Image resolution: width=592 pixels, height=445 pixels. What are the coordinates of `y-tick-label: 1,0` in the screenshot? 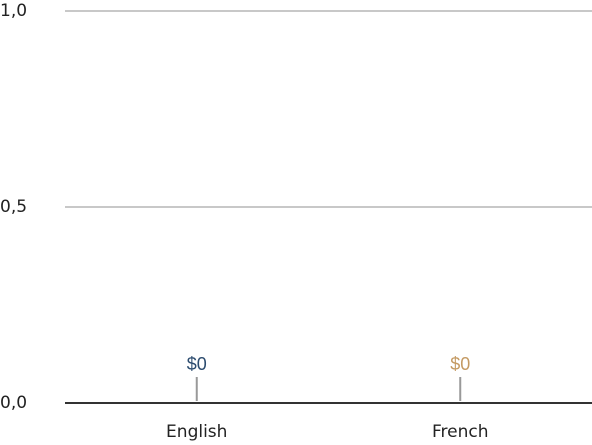 It's located at (13, 11).